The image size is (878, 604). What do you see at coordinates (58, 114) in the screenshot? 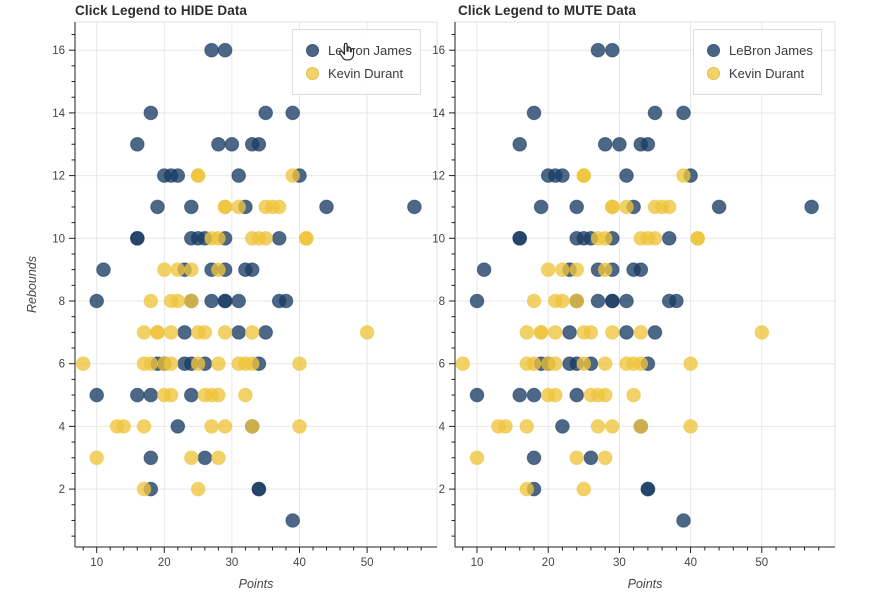
I see `y-tick-label: 14` at bounding box center [58, 114].